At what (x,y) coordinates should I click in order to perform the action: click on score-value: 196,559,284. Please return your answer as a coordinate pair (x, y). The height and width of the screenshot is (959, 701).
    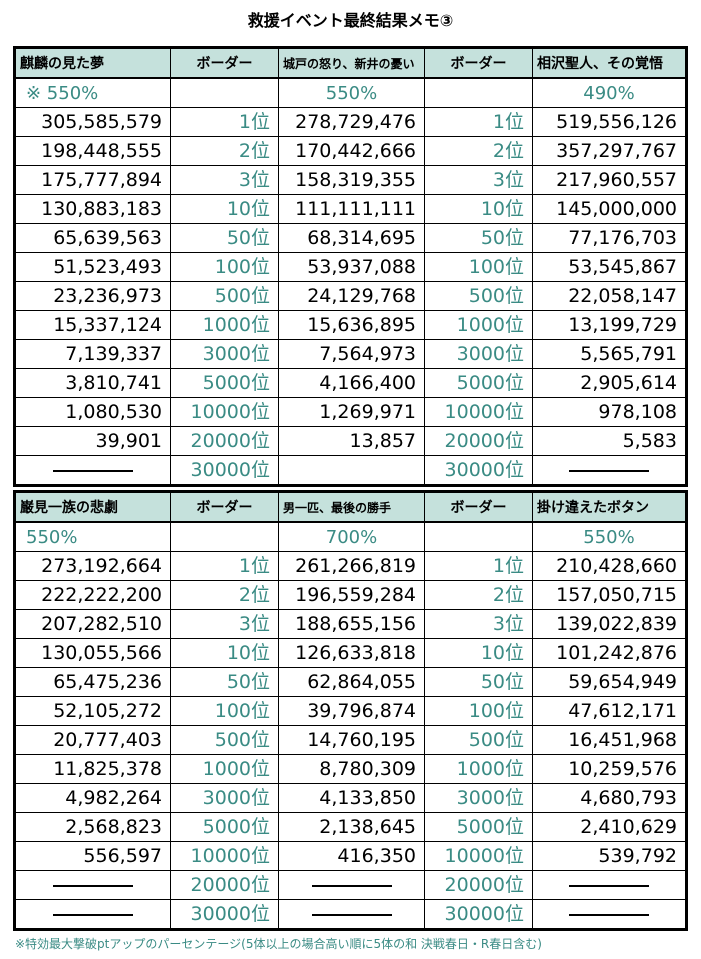
    Looking at the image, I should click on (352, 595).